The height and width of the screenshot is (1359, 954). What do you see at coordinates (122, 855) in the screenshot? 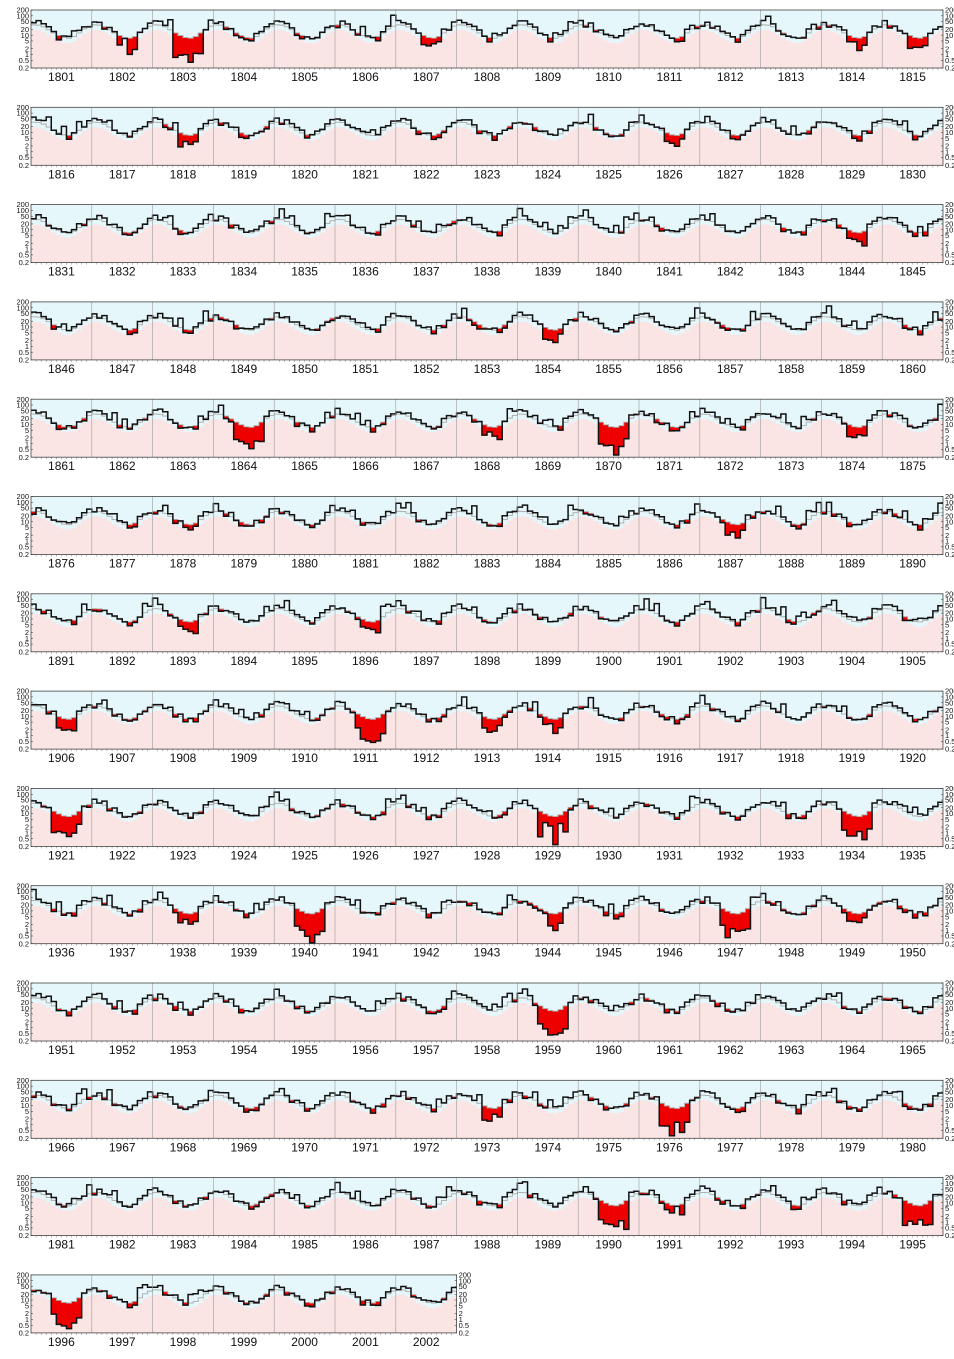
I see `year-label: 1922` at bounding box center [122, 855].